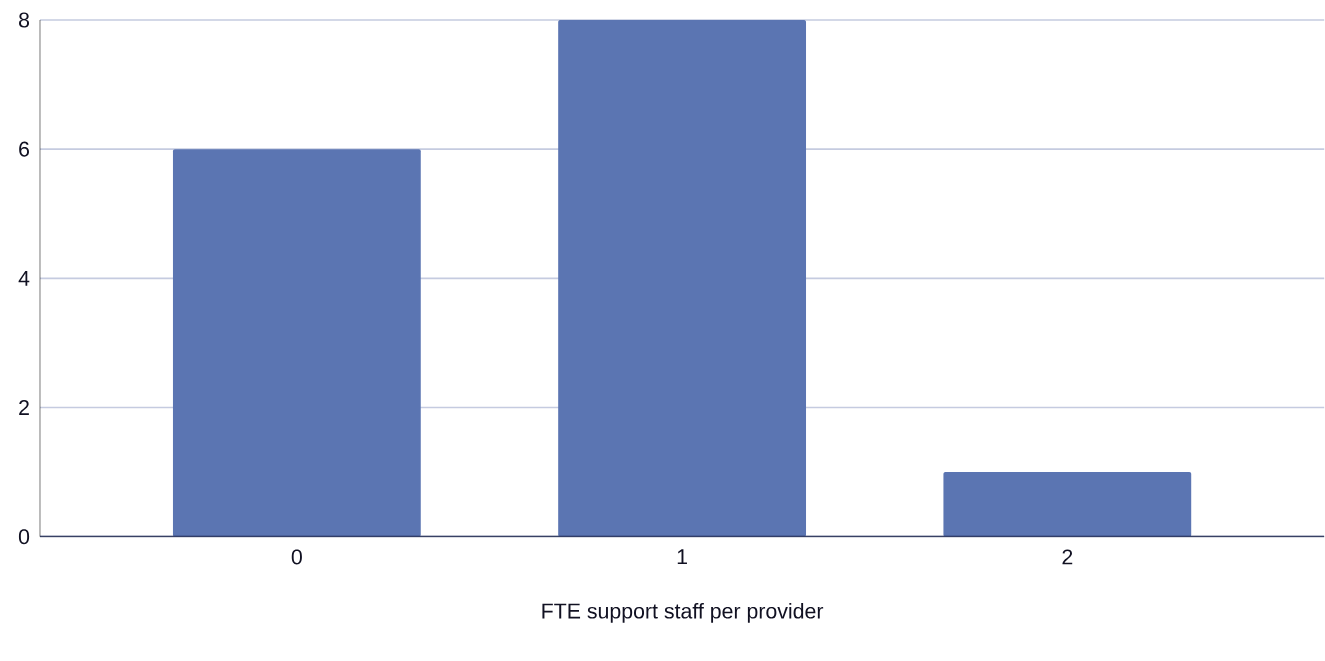 The width and height of the screenshot is (1325, 661). I want to click on y-tick-label: 2, so click(24, 408).